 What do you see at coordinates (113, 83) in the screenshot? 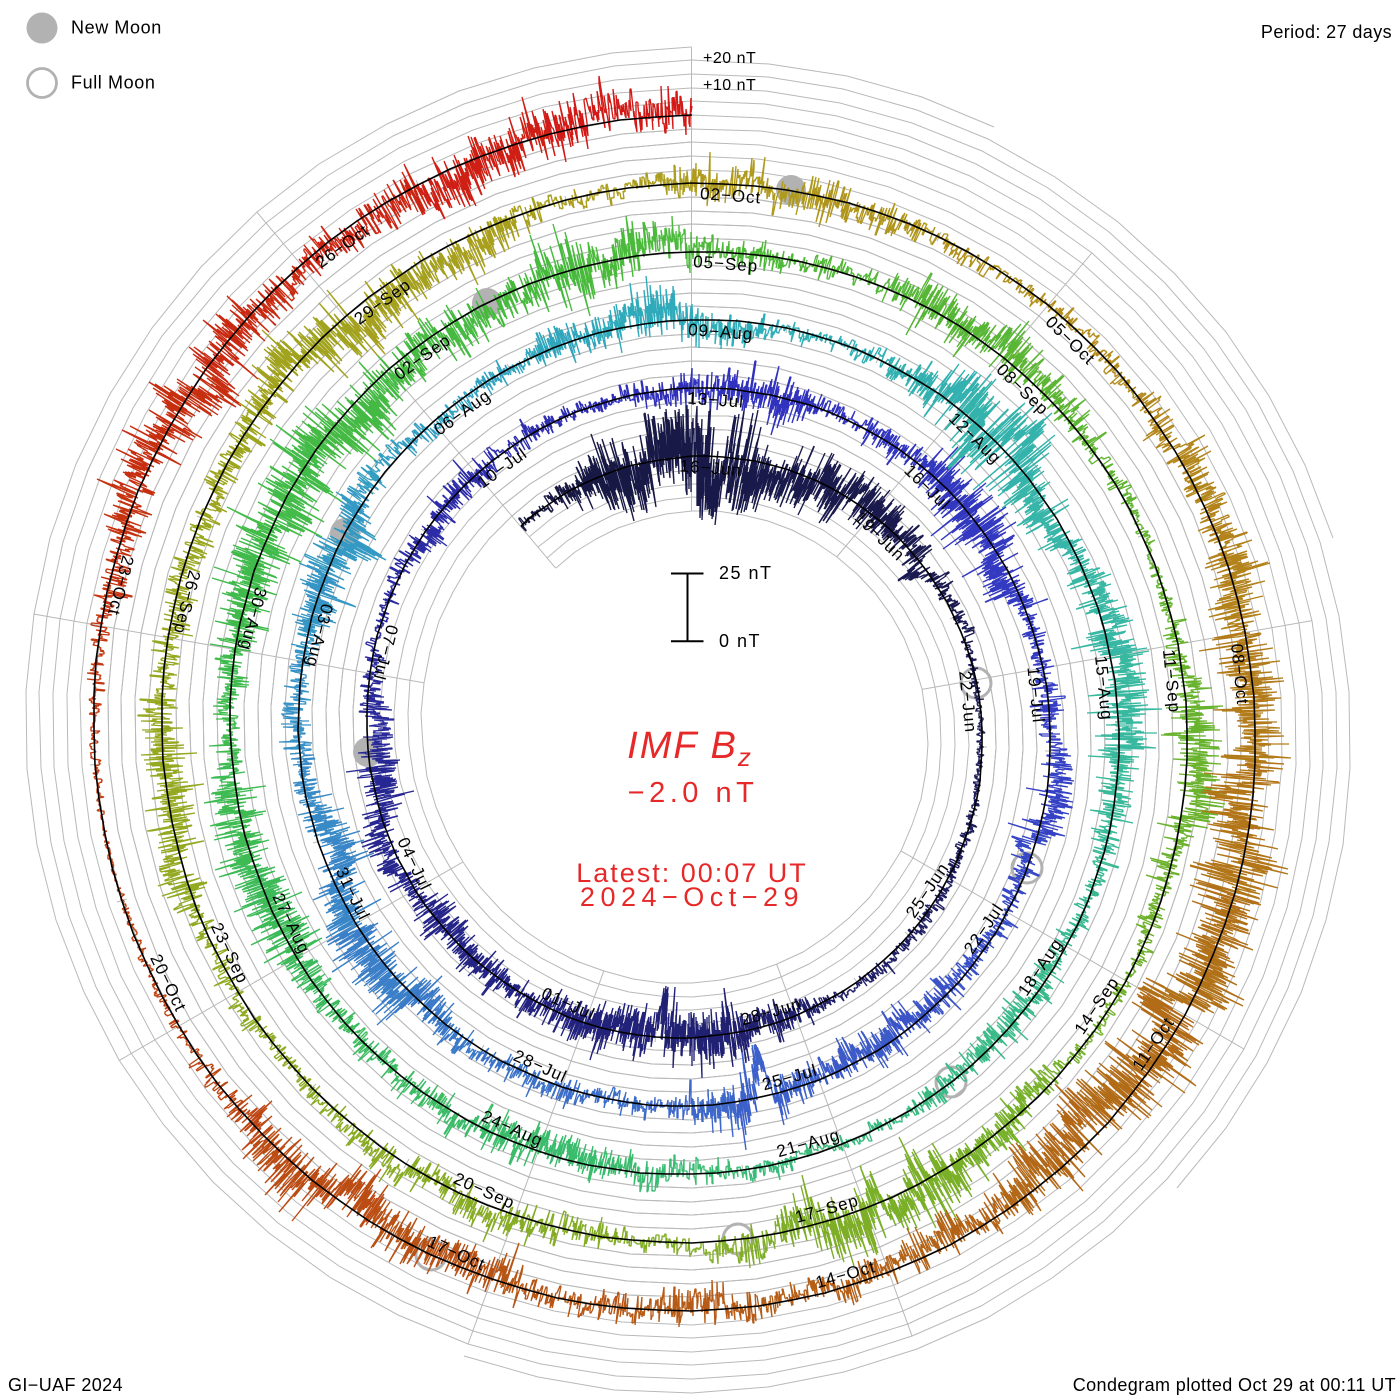
I see `svg-text: Full Moon` at bounding box center [113, 83].